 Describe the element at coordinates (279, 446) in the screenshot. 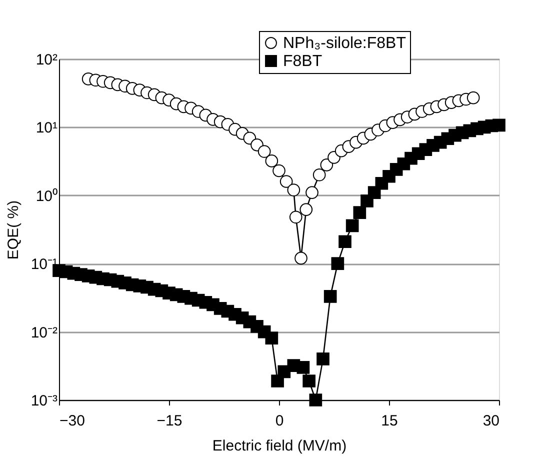

I see `x-axis-title: Electric field (MV/m)` at that location.